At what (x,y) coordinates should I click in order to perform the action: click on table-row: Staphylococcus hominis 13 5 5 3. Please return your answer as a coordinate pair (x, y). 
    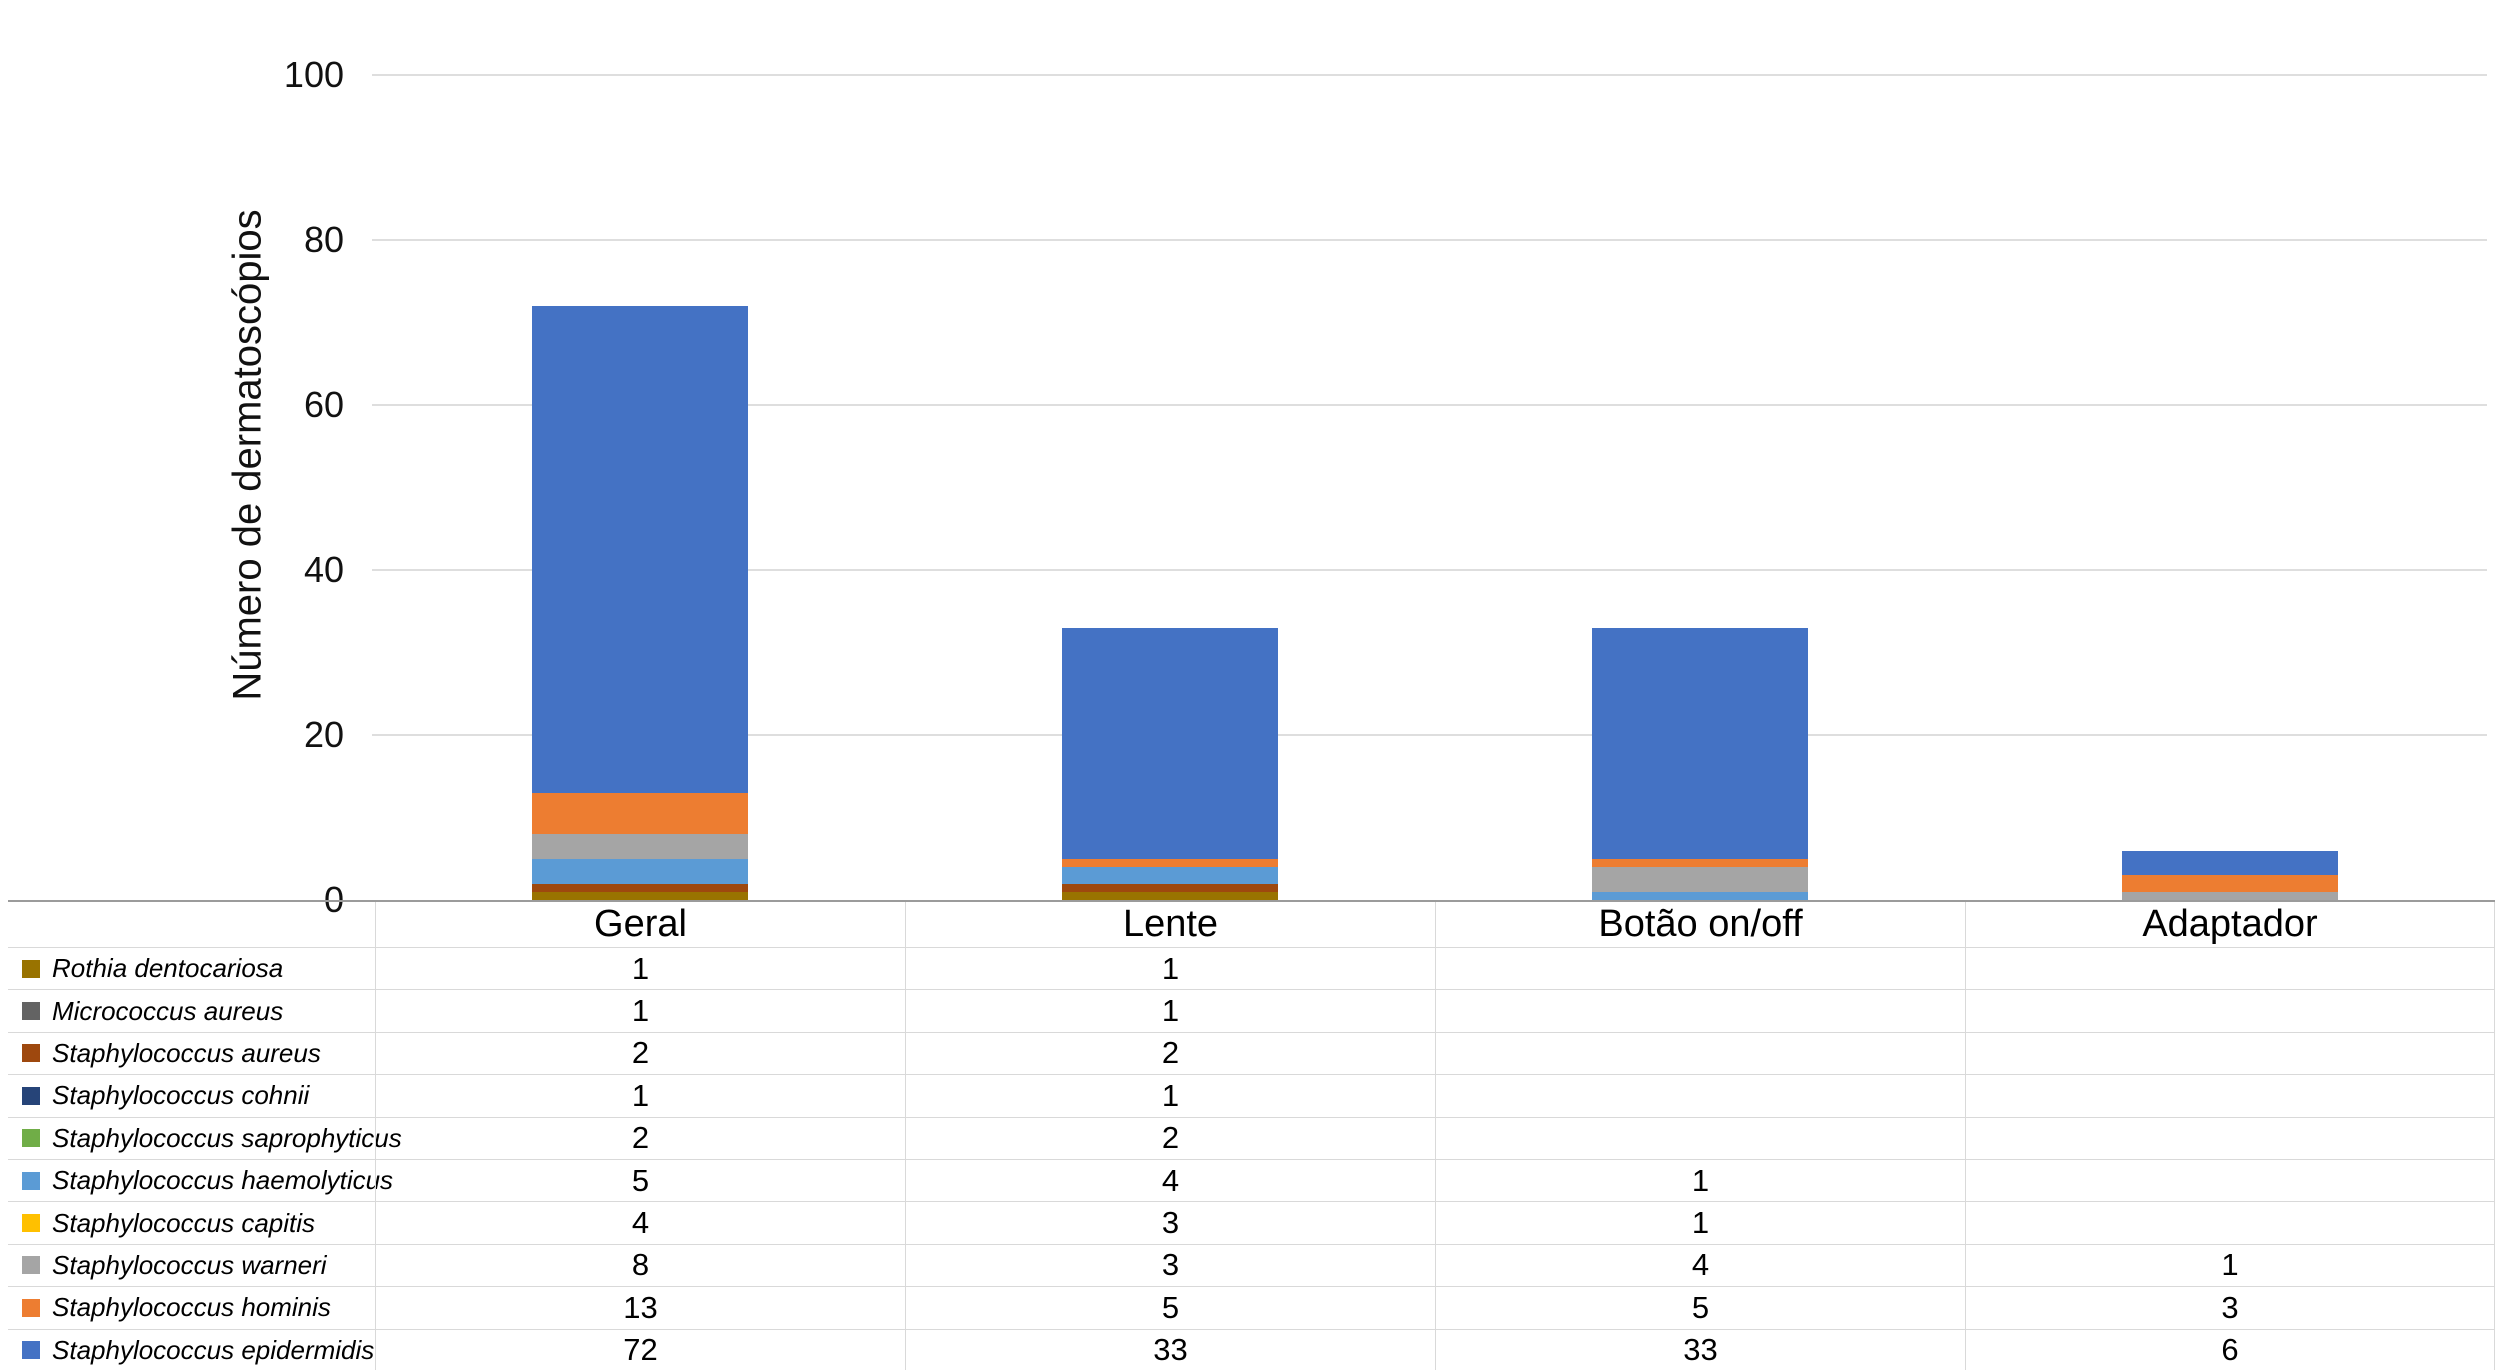
    Looking at the image, I should click on (1251, 1308).